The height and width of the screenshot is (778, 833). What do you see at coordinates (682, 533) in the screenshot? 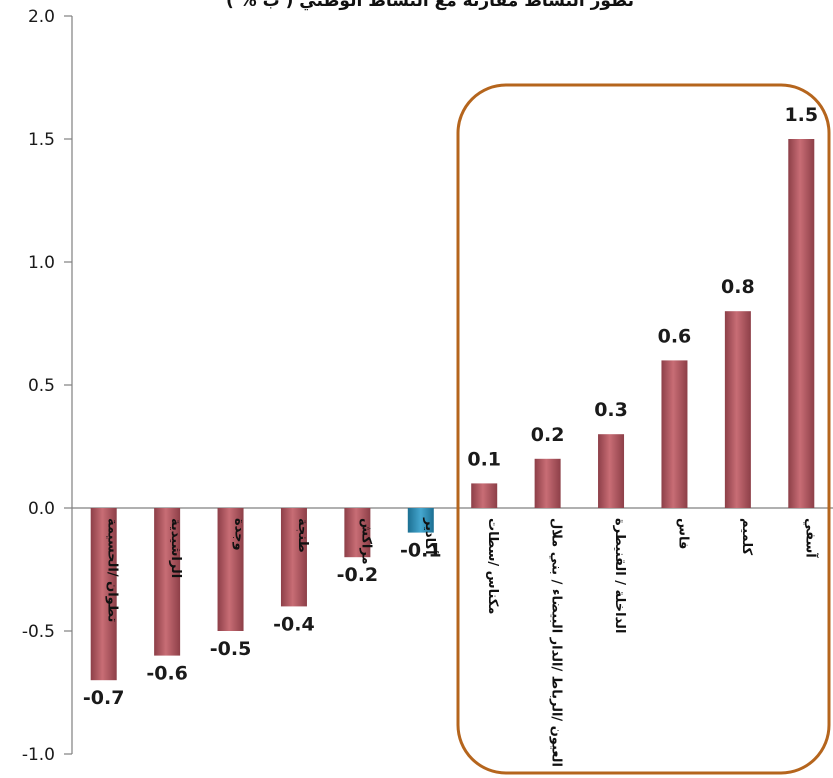
I see `category-label: فاس` at bounding box center [682, 533].